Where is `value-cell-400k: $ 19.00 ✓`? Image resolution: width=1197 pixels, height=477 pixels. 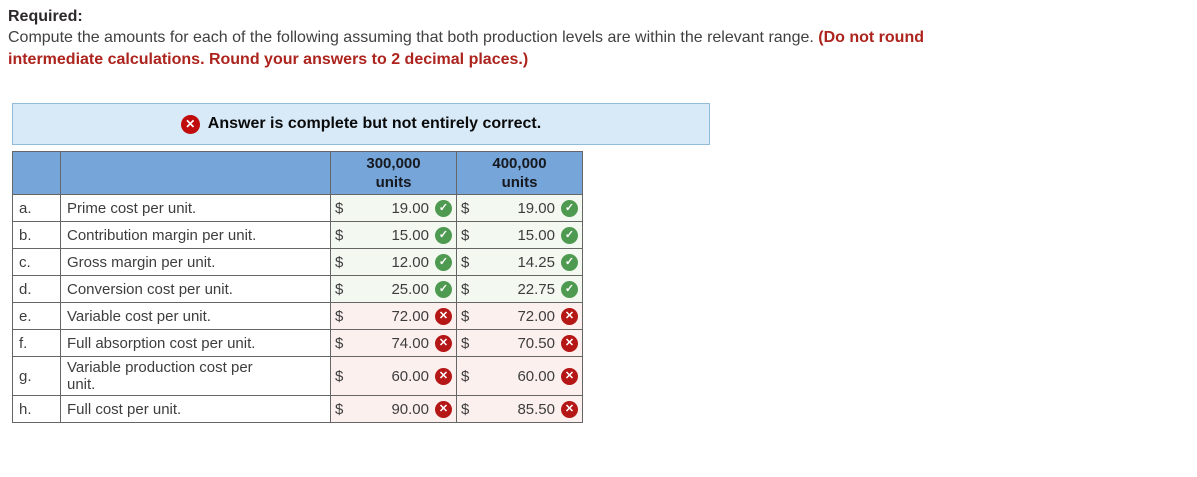 value-cell-400k: $ 19.00 ✓ is located at coordinates (519, 208).